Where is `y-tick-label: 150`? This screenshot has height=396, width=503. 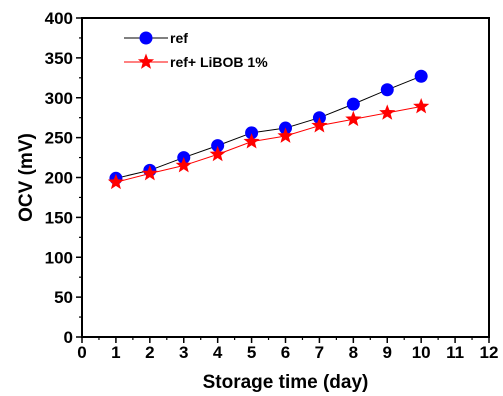 y-tick-label: 150 is located at coordinates (59, 217).